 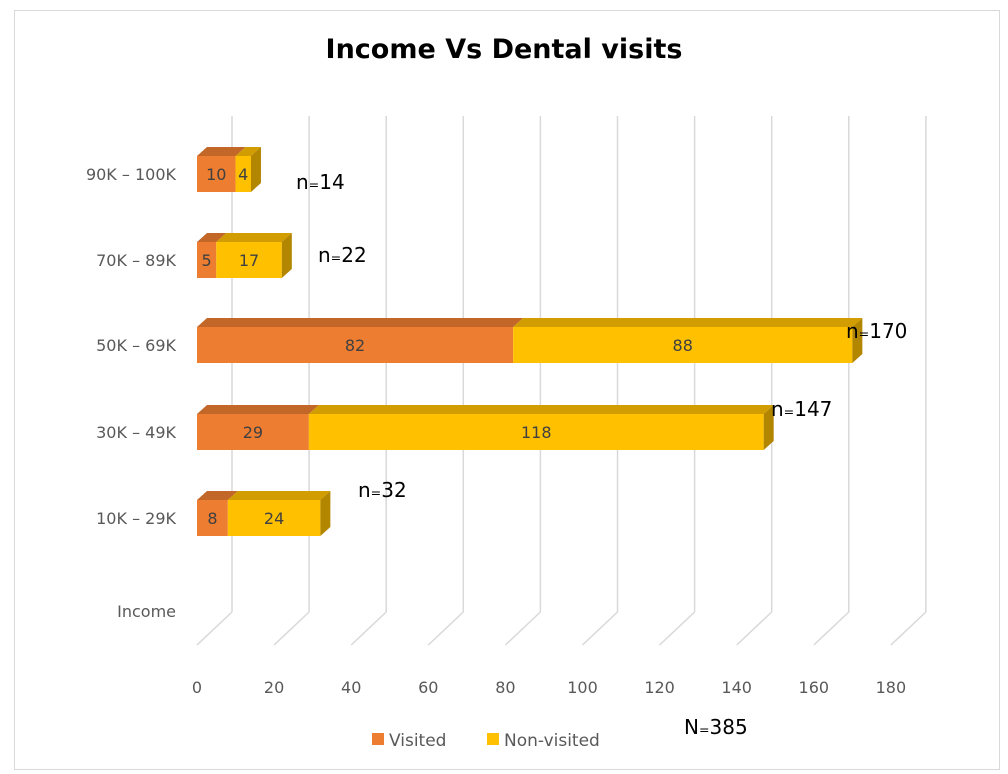 I want to click on data-label: 82, so click(x=355, y=345).